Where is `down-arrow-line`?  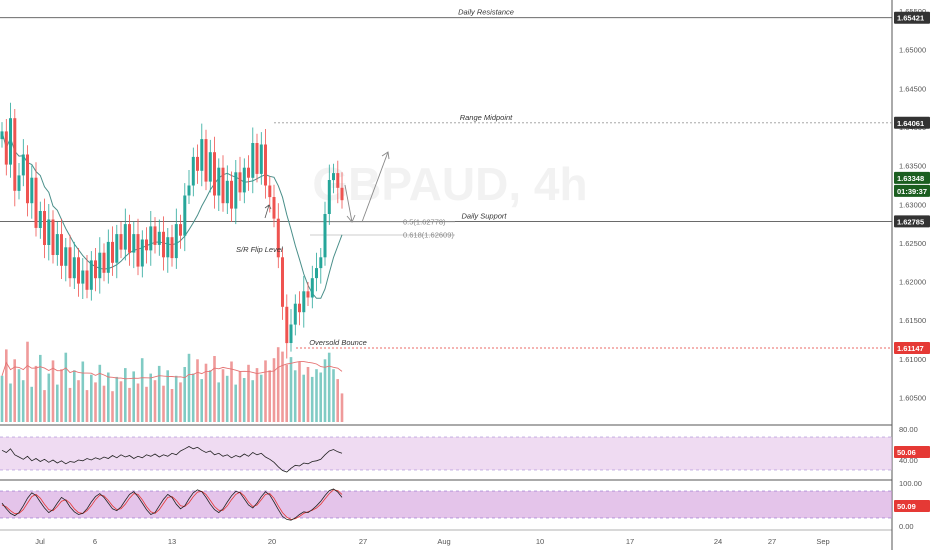
down-arrow-line is located at coordinates (348, 203).